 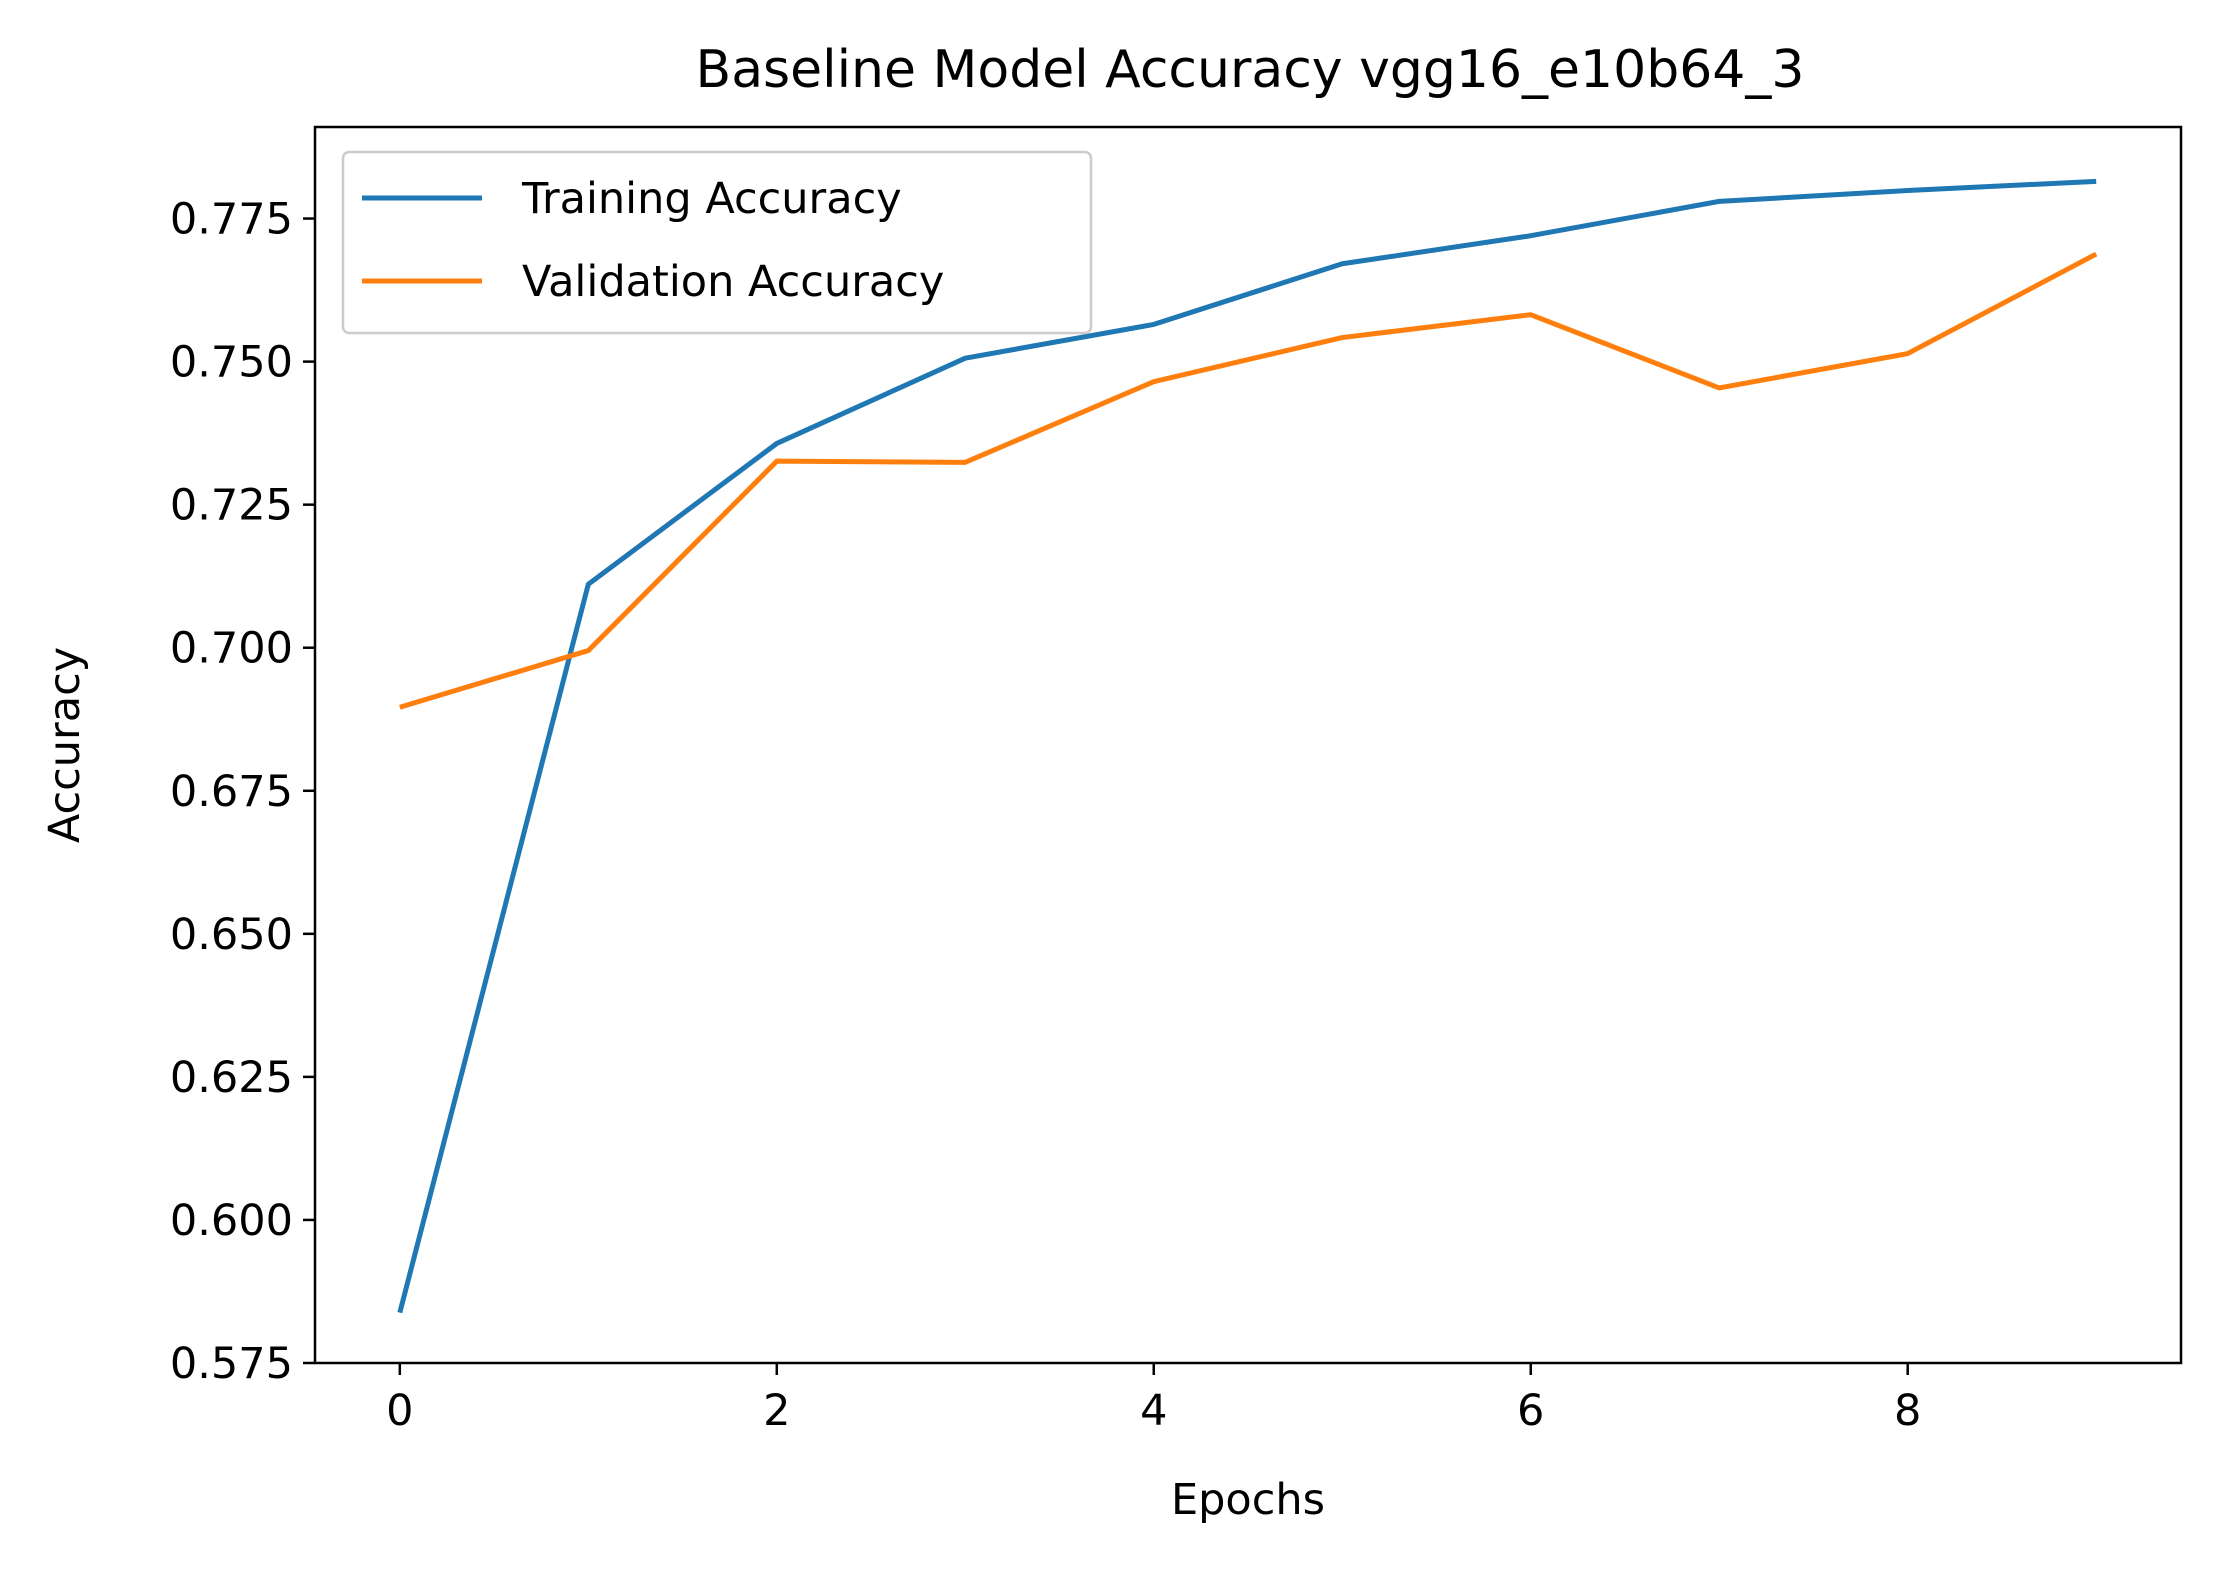 I want to click on x-tick-label: 4, so click(x=1153, y=1411).